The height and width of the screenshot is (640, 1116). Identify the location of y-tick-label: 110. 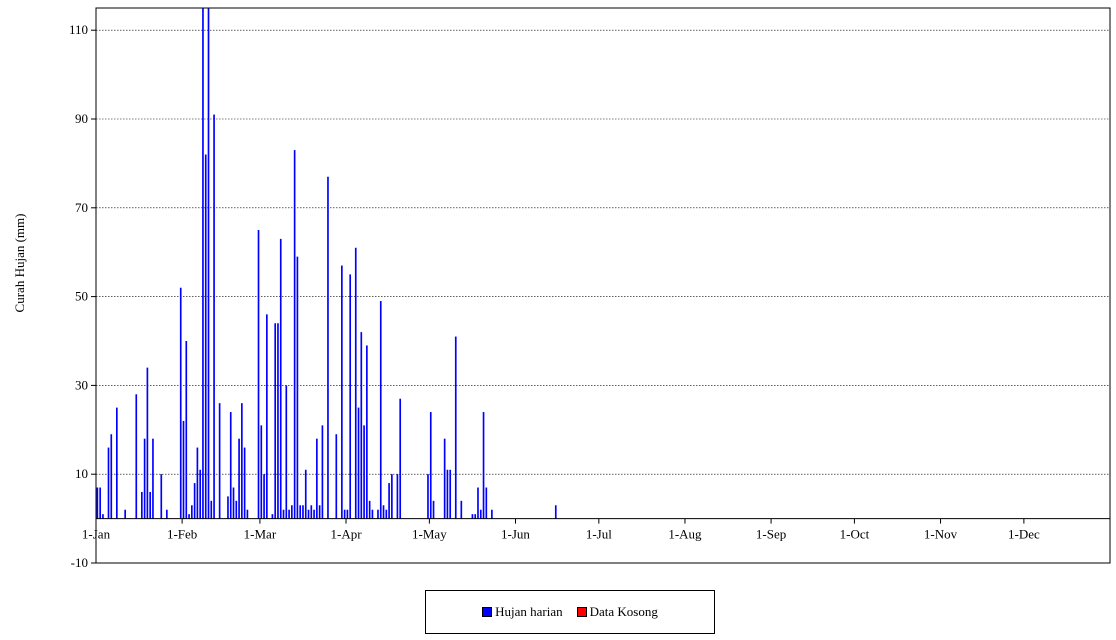
(78, 29).